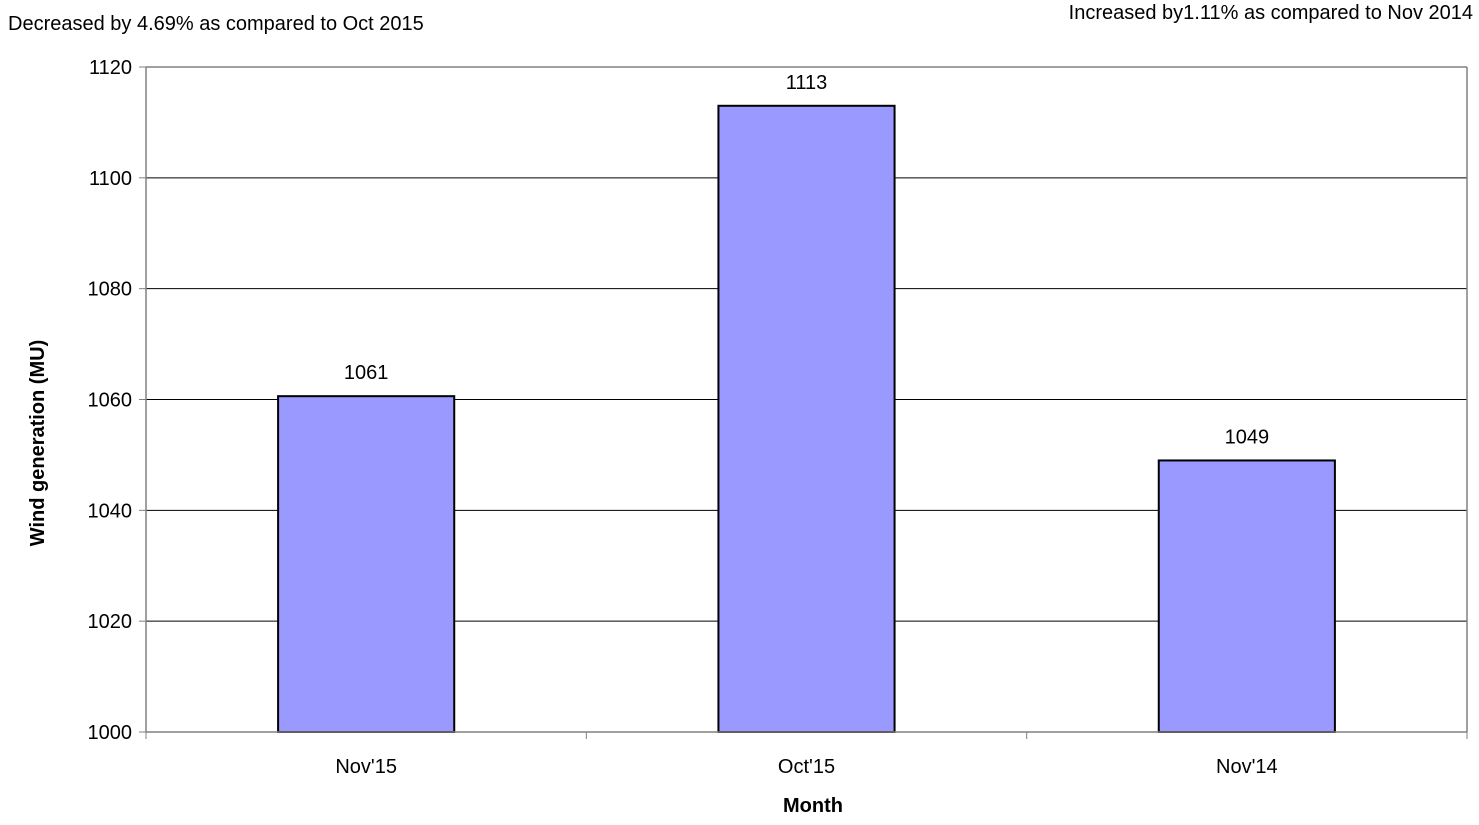 This screenshot has height=825, width=1479. I want to click on y-tick-label: 1100, so click(110, 179).